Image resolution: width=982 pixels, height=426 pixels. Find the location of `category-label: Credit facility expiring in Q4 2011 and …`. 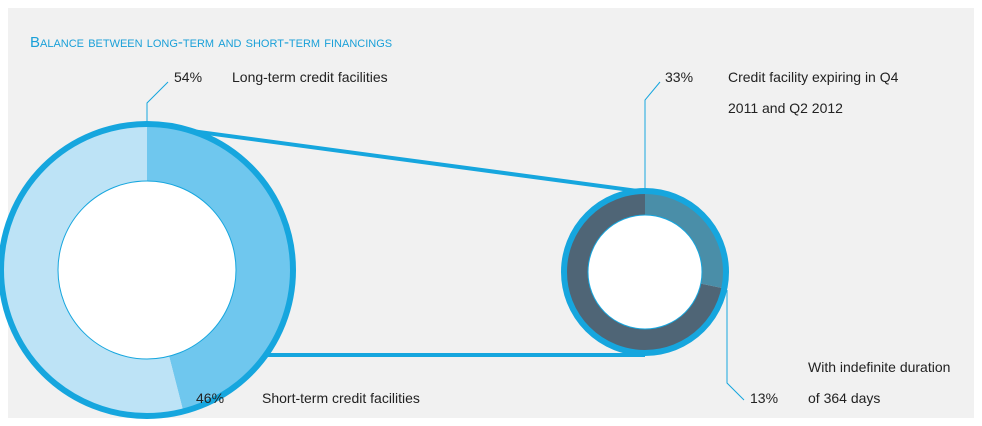

category-label: Credit facility expiring in Q4 2011 and … is located at coordinates (813, 92).